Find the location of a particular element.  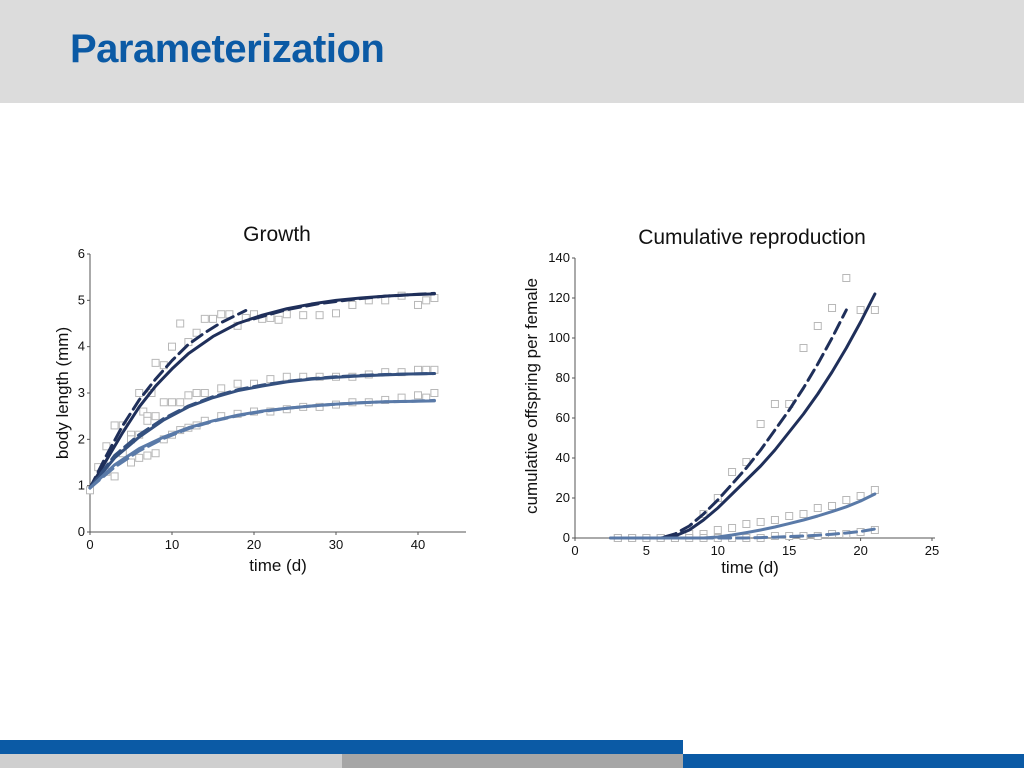

growth-y-tick-label: 0 is located at coordinates (81, 531).